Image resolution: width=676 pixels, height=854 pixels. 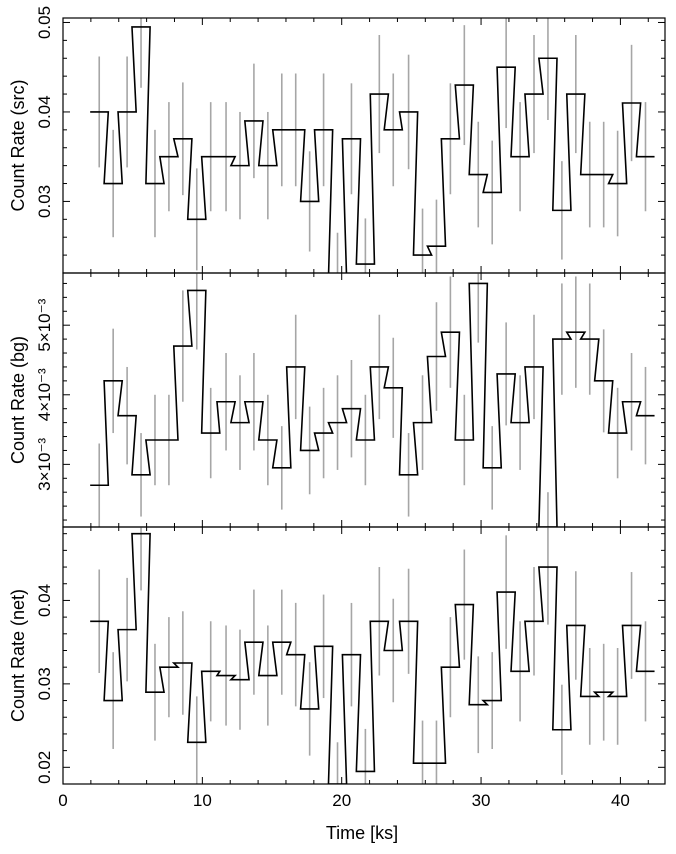 What do you see at coordinates (362, 833) in the screenshot?
I see `x-axis-label: Time [ks]` at bounding box center [362, 833].